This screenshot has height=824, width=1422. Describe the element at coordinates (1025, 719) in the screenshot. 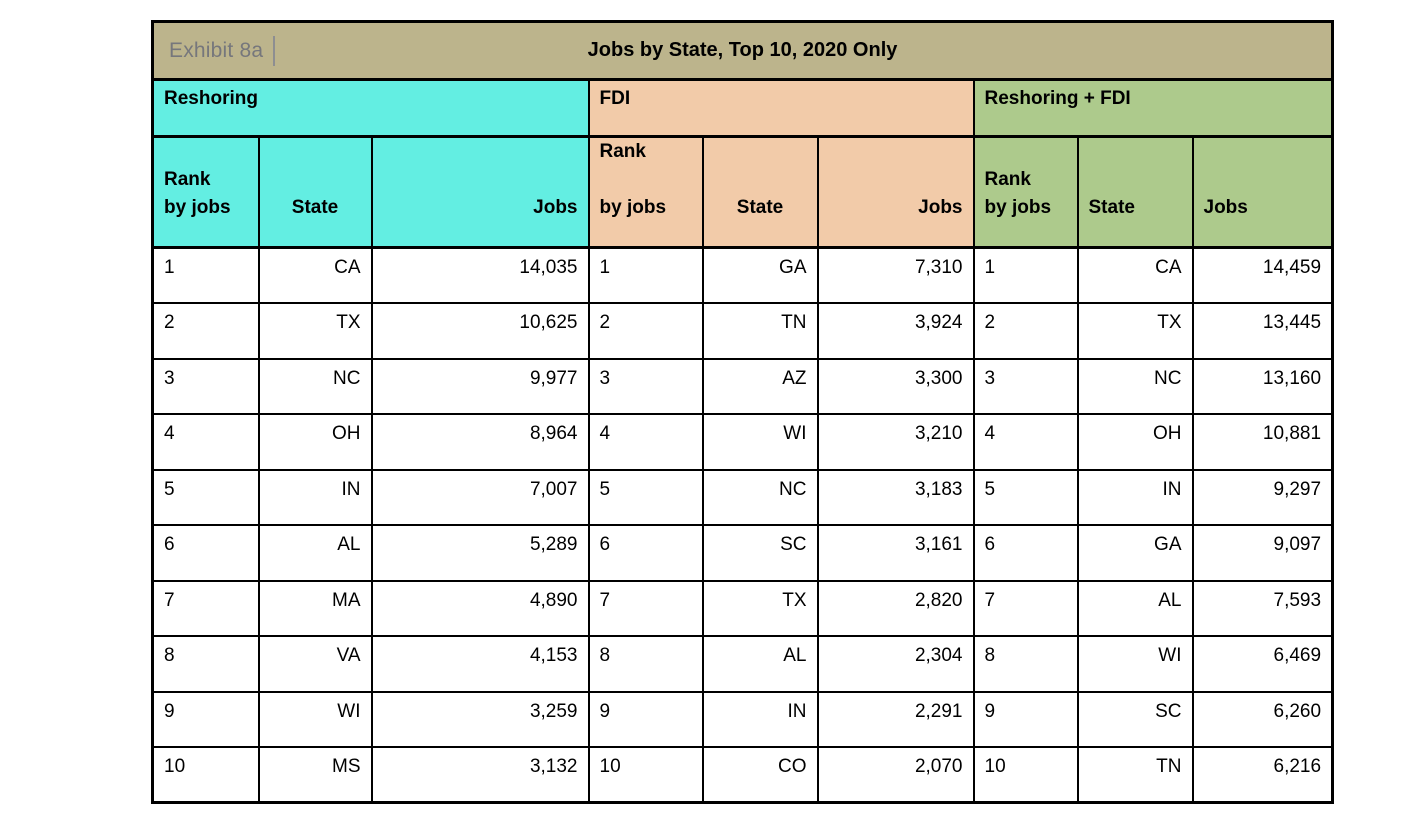

I see `combined-rank-cell: 9` at that location.